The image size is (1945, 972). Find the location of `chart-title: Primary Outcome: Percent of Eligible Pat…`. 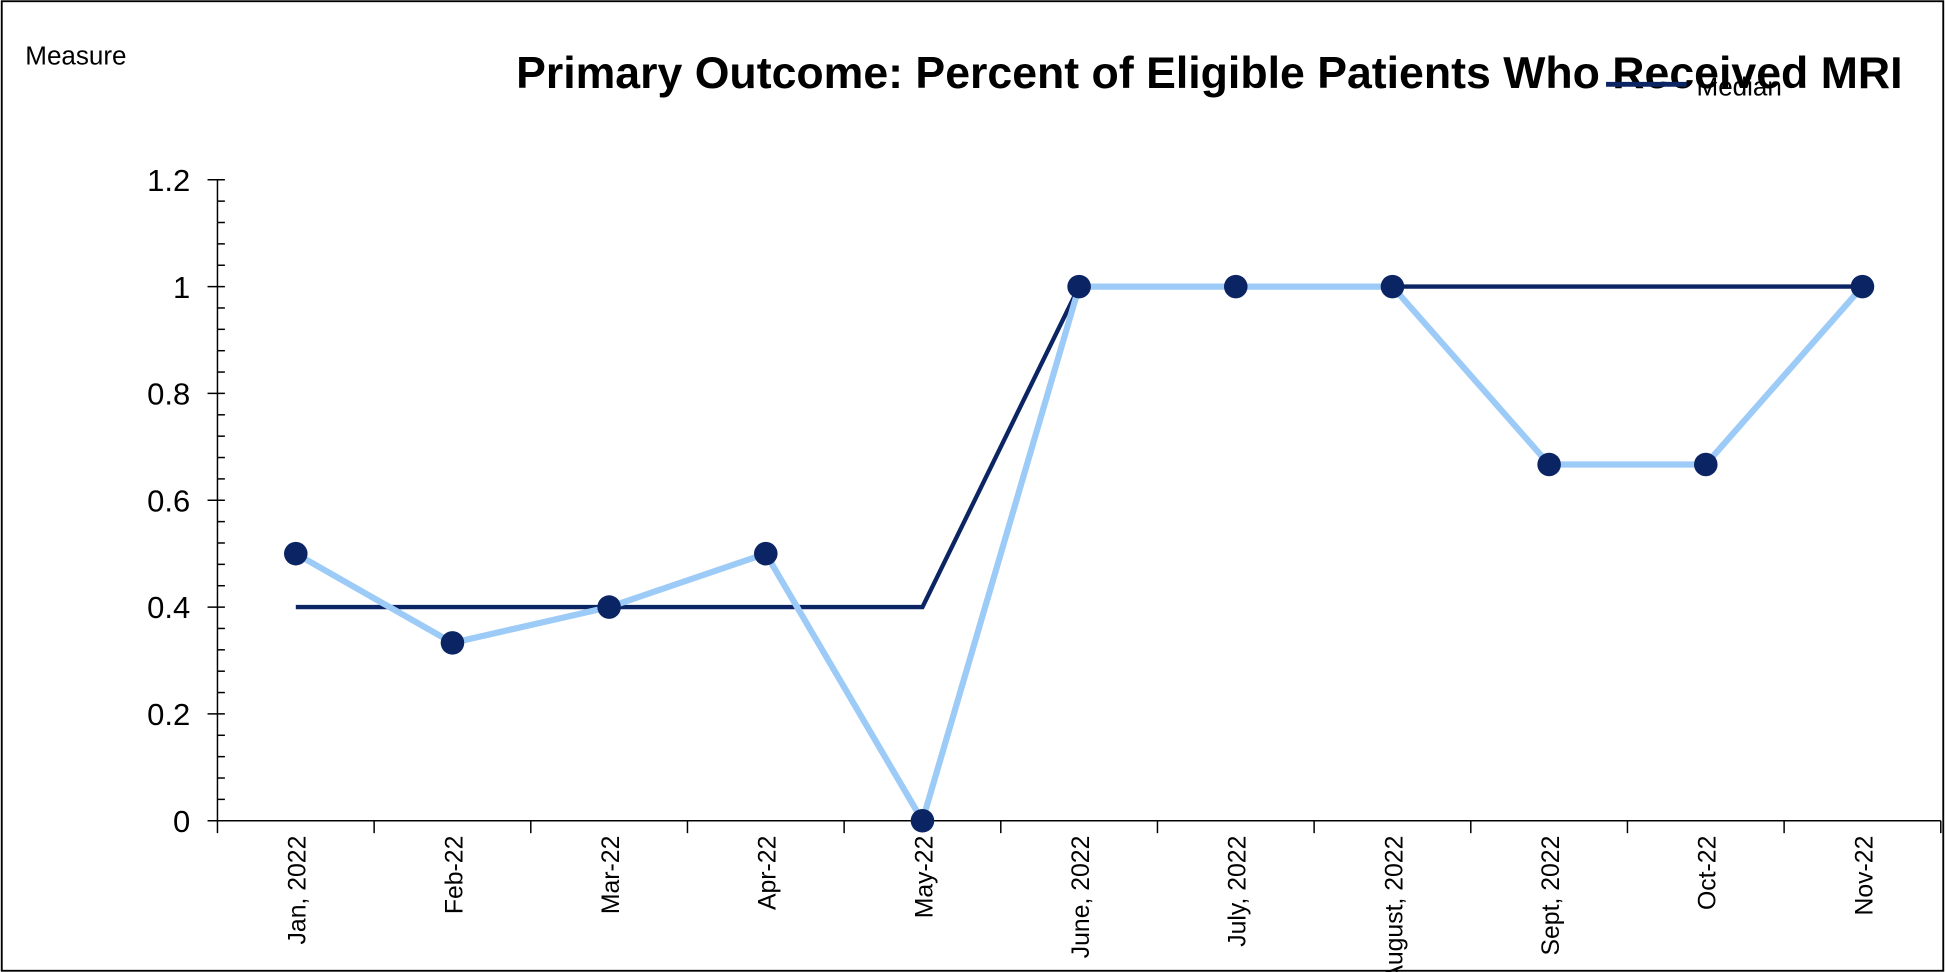

chart-title: Primary Outcome: Percent of Eligible Pat… is located at coordinates (1209, 72).